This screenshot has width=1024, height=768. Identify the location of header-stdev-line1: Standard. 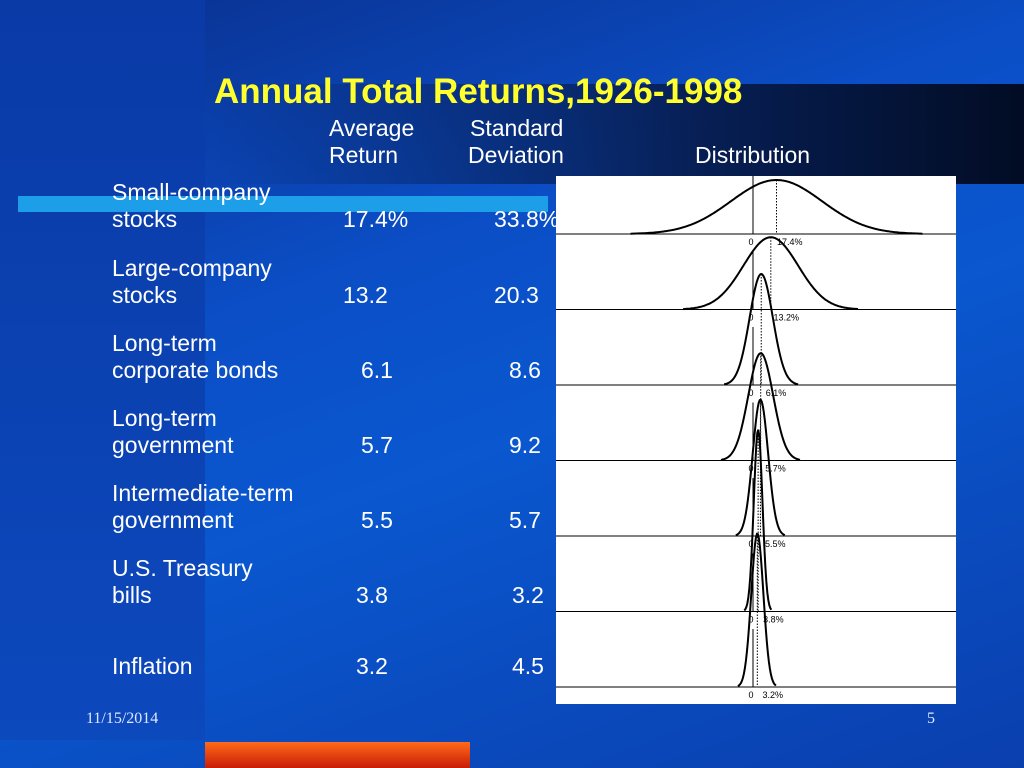
(517, 128).